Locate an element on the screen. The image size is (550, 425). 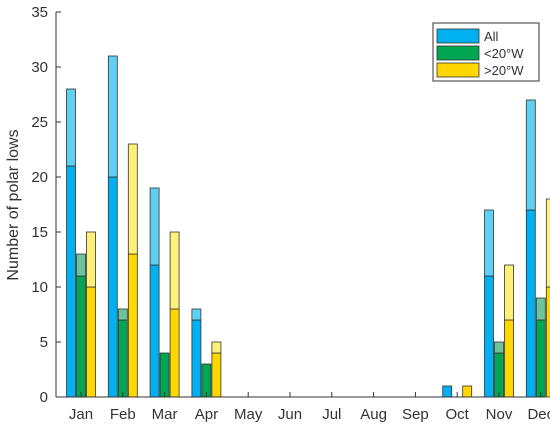
bar-20w-apr-lower is located at coordinates (216, 375).